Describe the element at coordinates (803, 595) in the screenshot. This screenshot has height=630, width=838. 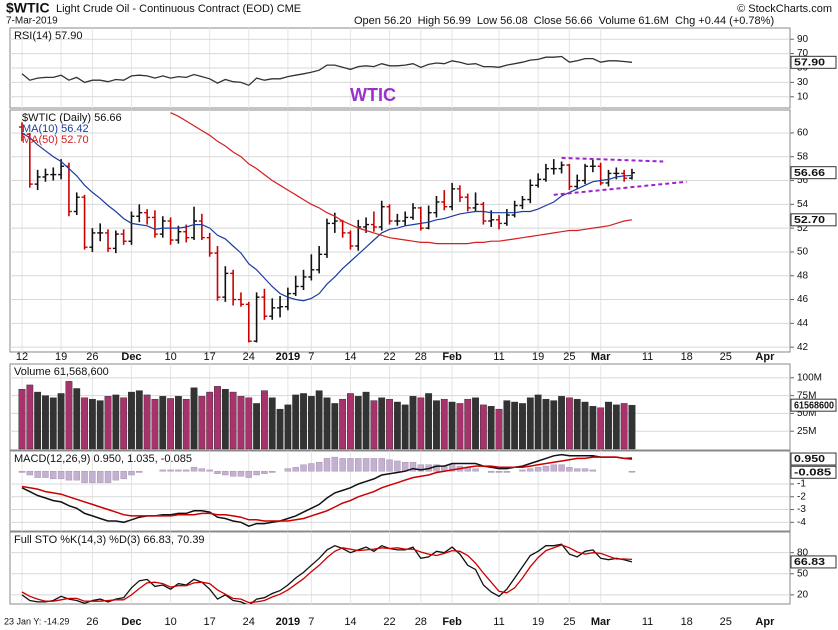
I see `y-tick-label: 20` at that location.